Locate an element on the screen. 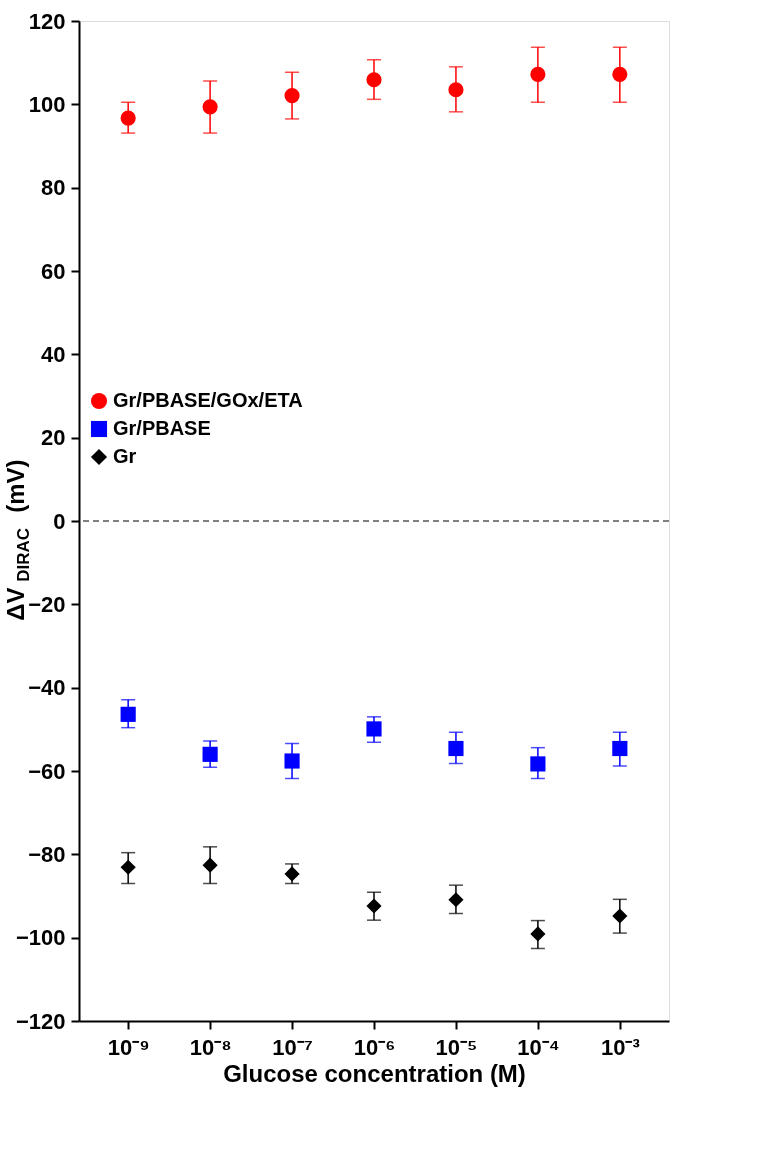 The image size is (763, 1174). legend-label: Gr/PBASE is located at coordinates (162, 428).